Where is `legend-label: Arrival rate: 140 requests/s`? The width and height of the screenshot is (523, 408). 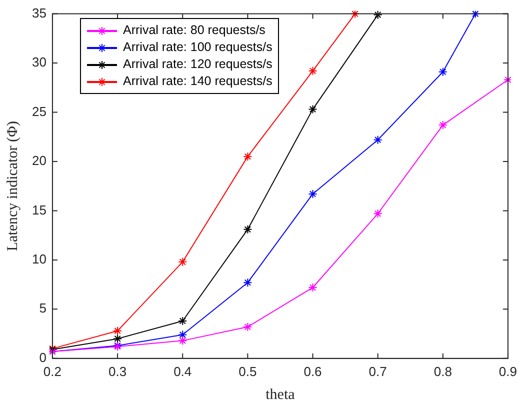
legend-label: Arrival rate: 140 requests/s is located at coordinates (197, 81).